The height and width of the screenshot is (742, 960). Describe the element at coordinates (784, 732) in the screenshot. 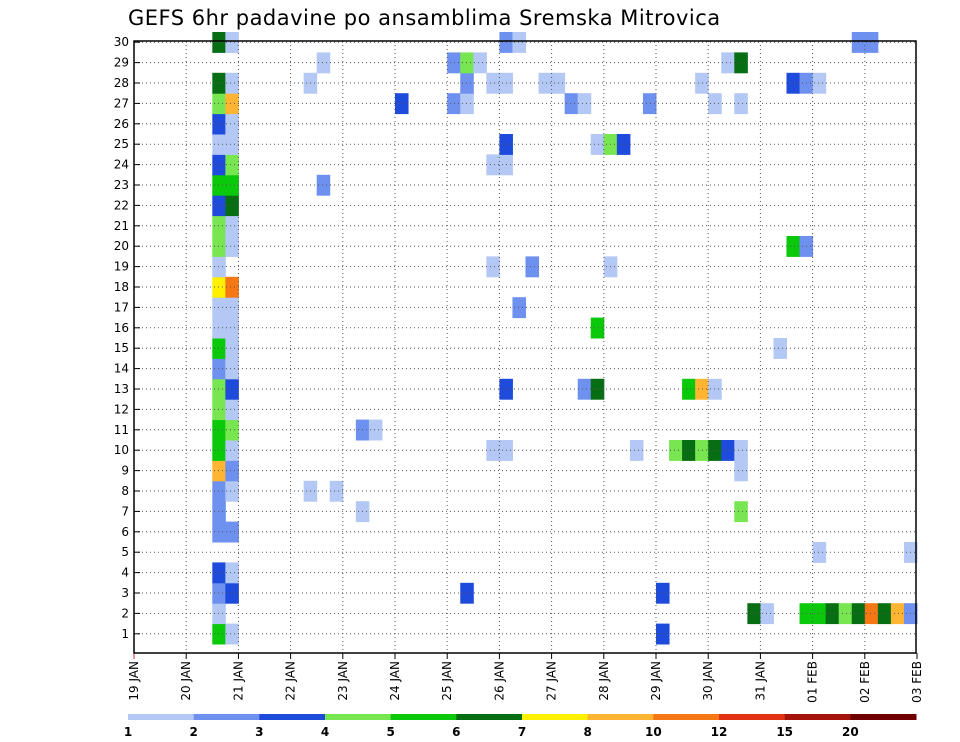

I see `legend-label: 15` at that location.